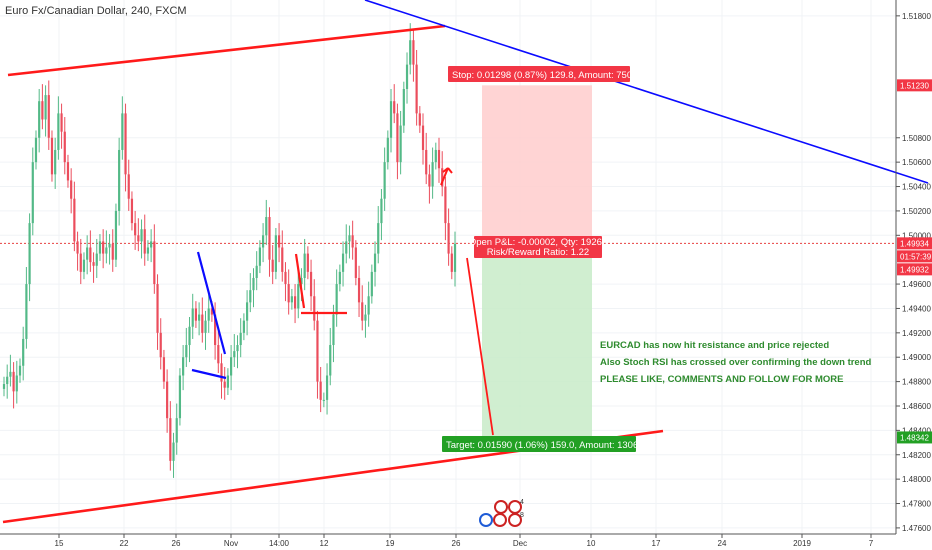  Describe the element at coordinates (916, 382) in the screenshot. I see `price-tick-label: 1.48800` at that location.